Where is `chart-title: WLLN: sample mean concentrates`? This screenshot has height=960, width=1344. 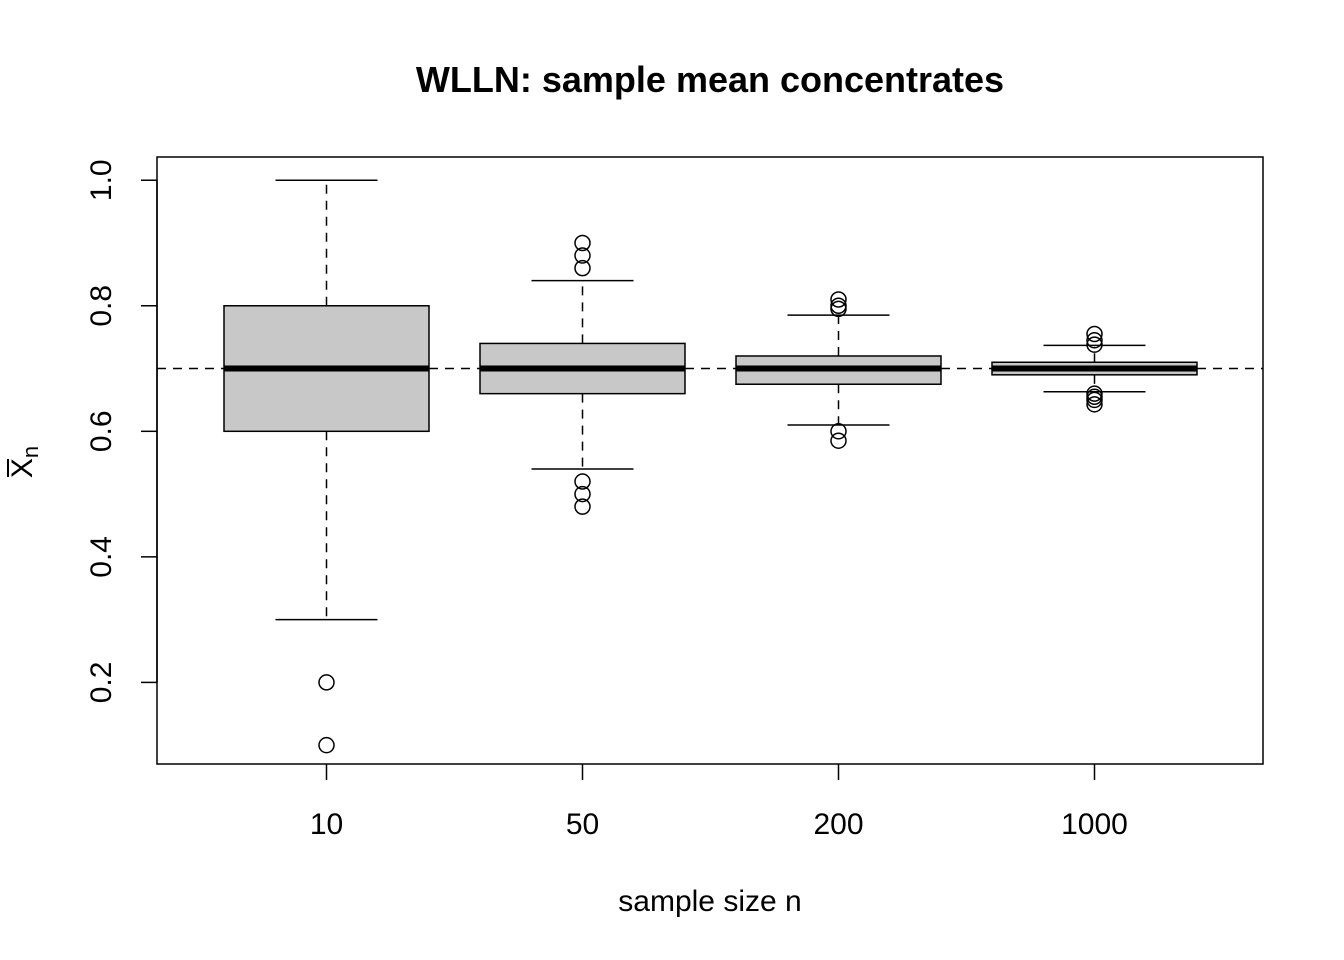
chart-title: WLLN: sample mean concentrates is located at coordinates (710, 79).